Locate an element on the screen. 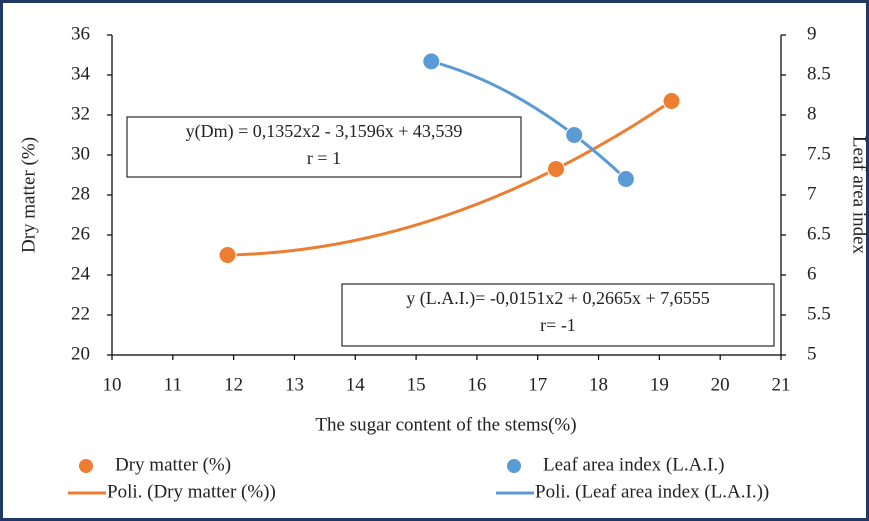  x-tick-label: 10 is located at coordinates (112, 384).